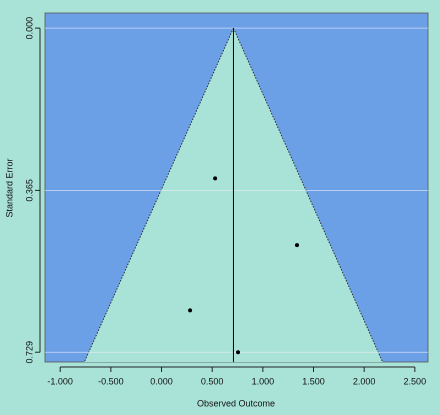 This screenshot has height=415, width=440. What do you see at coordinates (29, 352) in the screenshot?
I see `y-tick-label: 0.729` at bounding box center [29, 352].